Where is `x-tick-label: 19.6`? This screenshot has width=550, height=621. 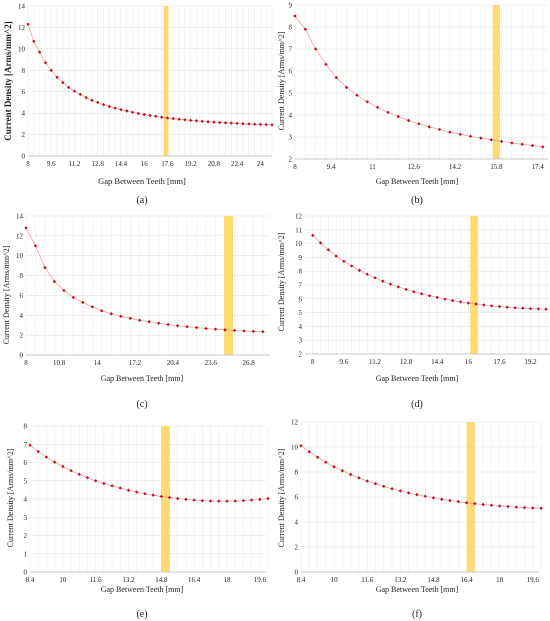 x-tick-label: 19.6 is located at coordinates (260, 580).